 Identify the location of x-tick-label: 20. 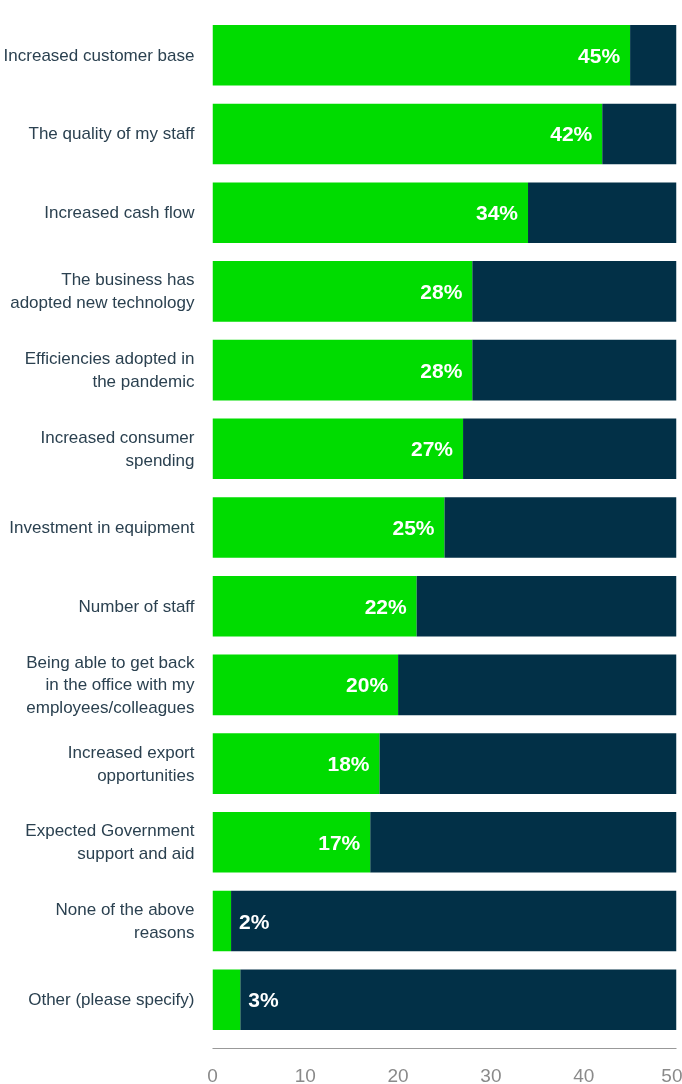
(398, 1074).